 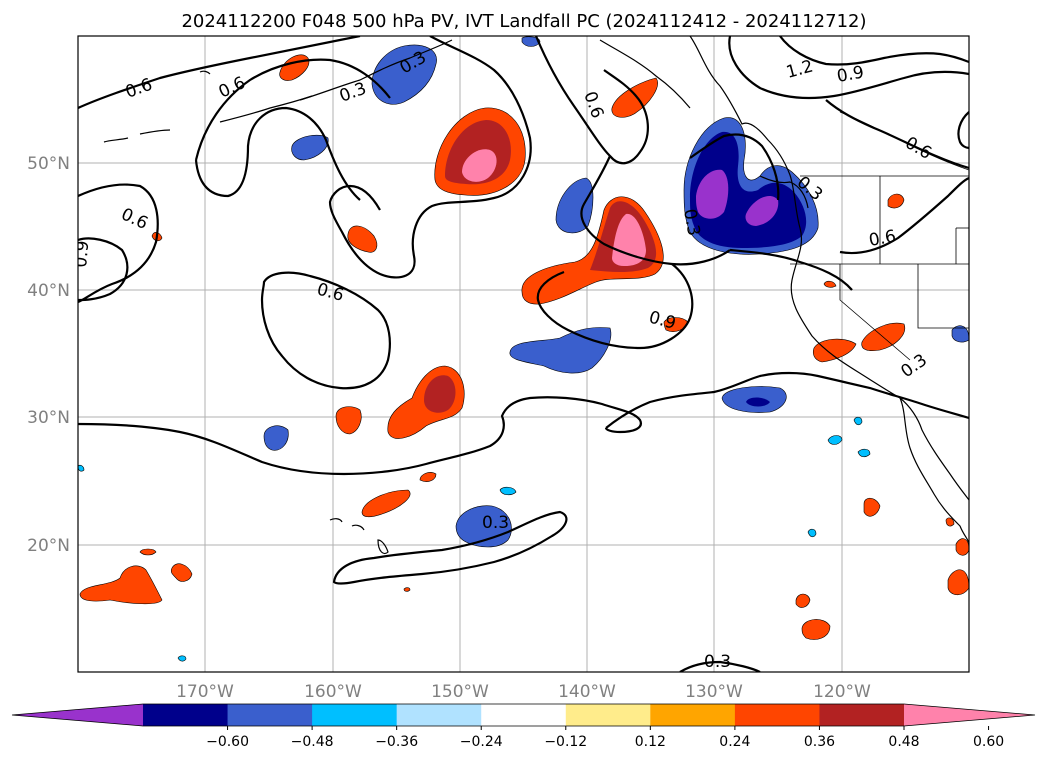 What do you see at coordinates (587, 692) in the screenshot?
I see `lon-tick-label: 140°W` at bounding box center [587, 692].